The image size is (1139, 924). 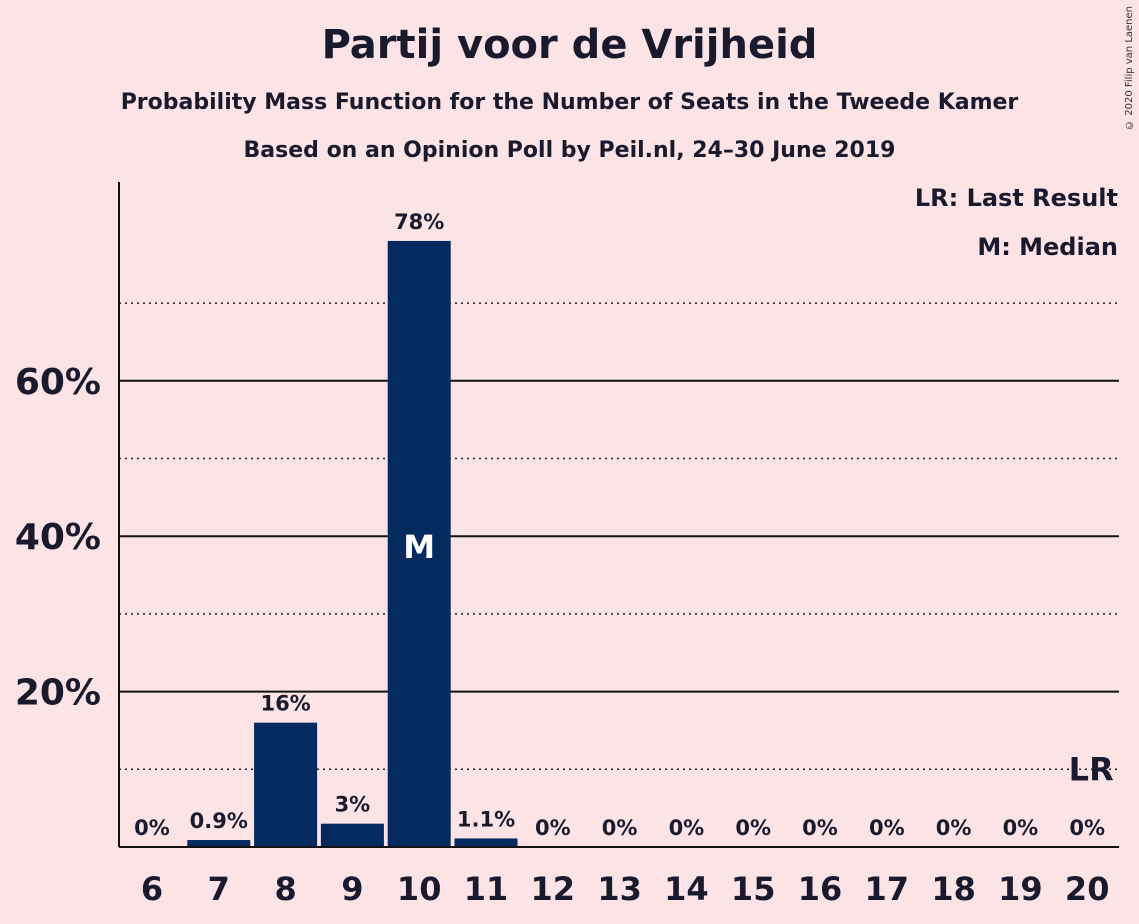 What do you see at coordinates (353, 805) in the screenshot?
I see `data-label-9: 3%` at bounding box center [353, 805].